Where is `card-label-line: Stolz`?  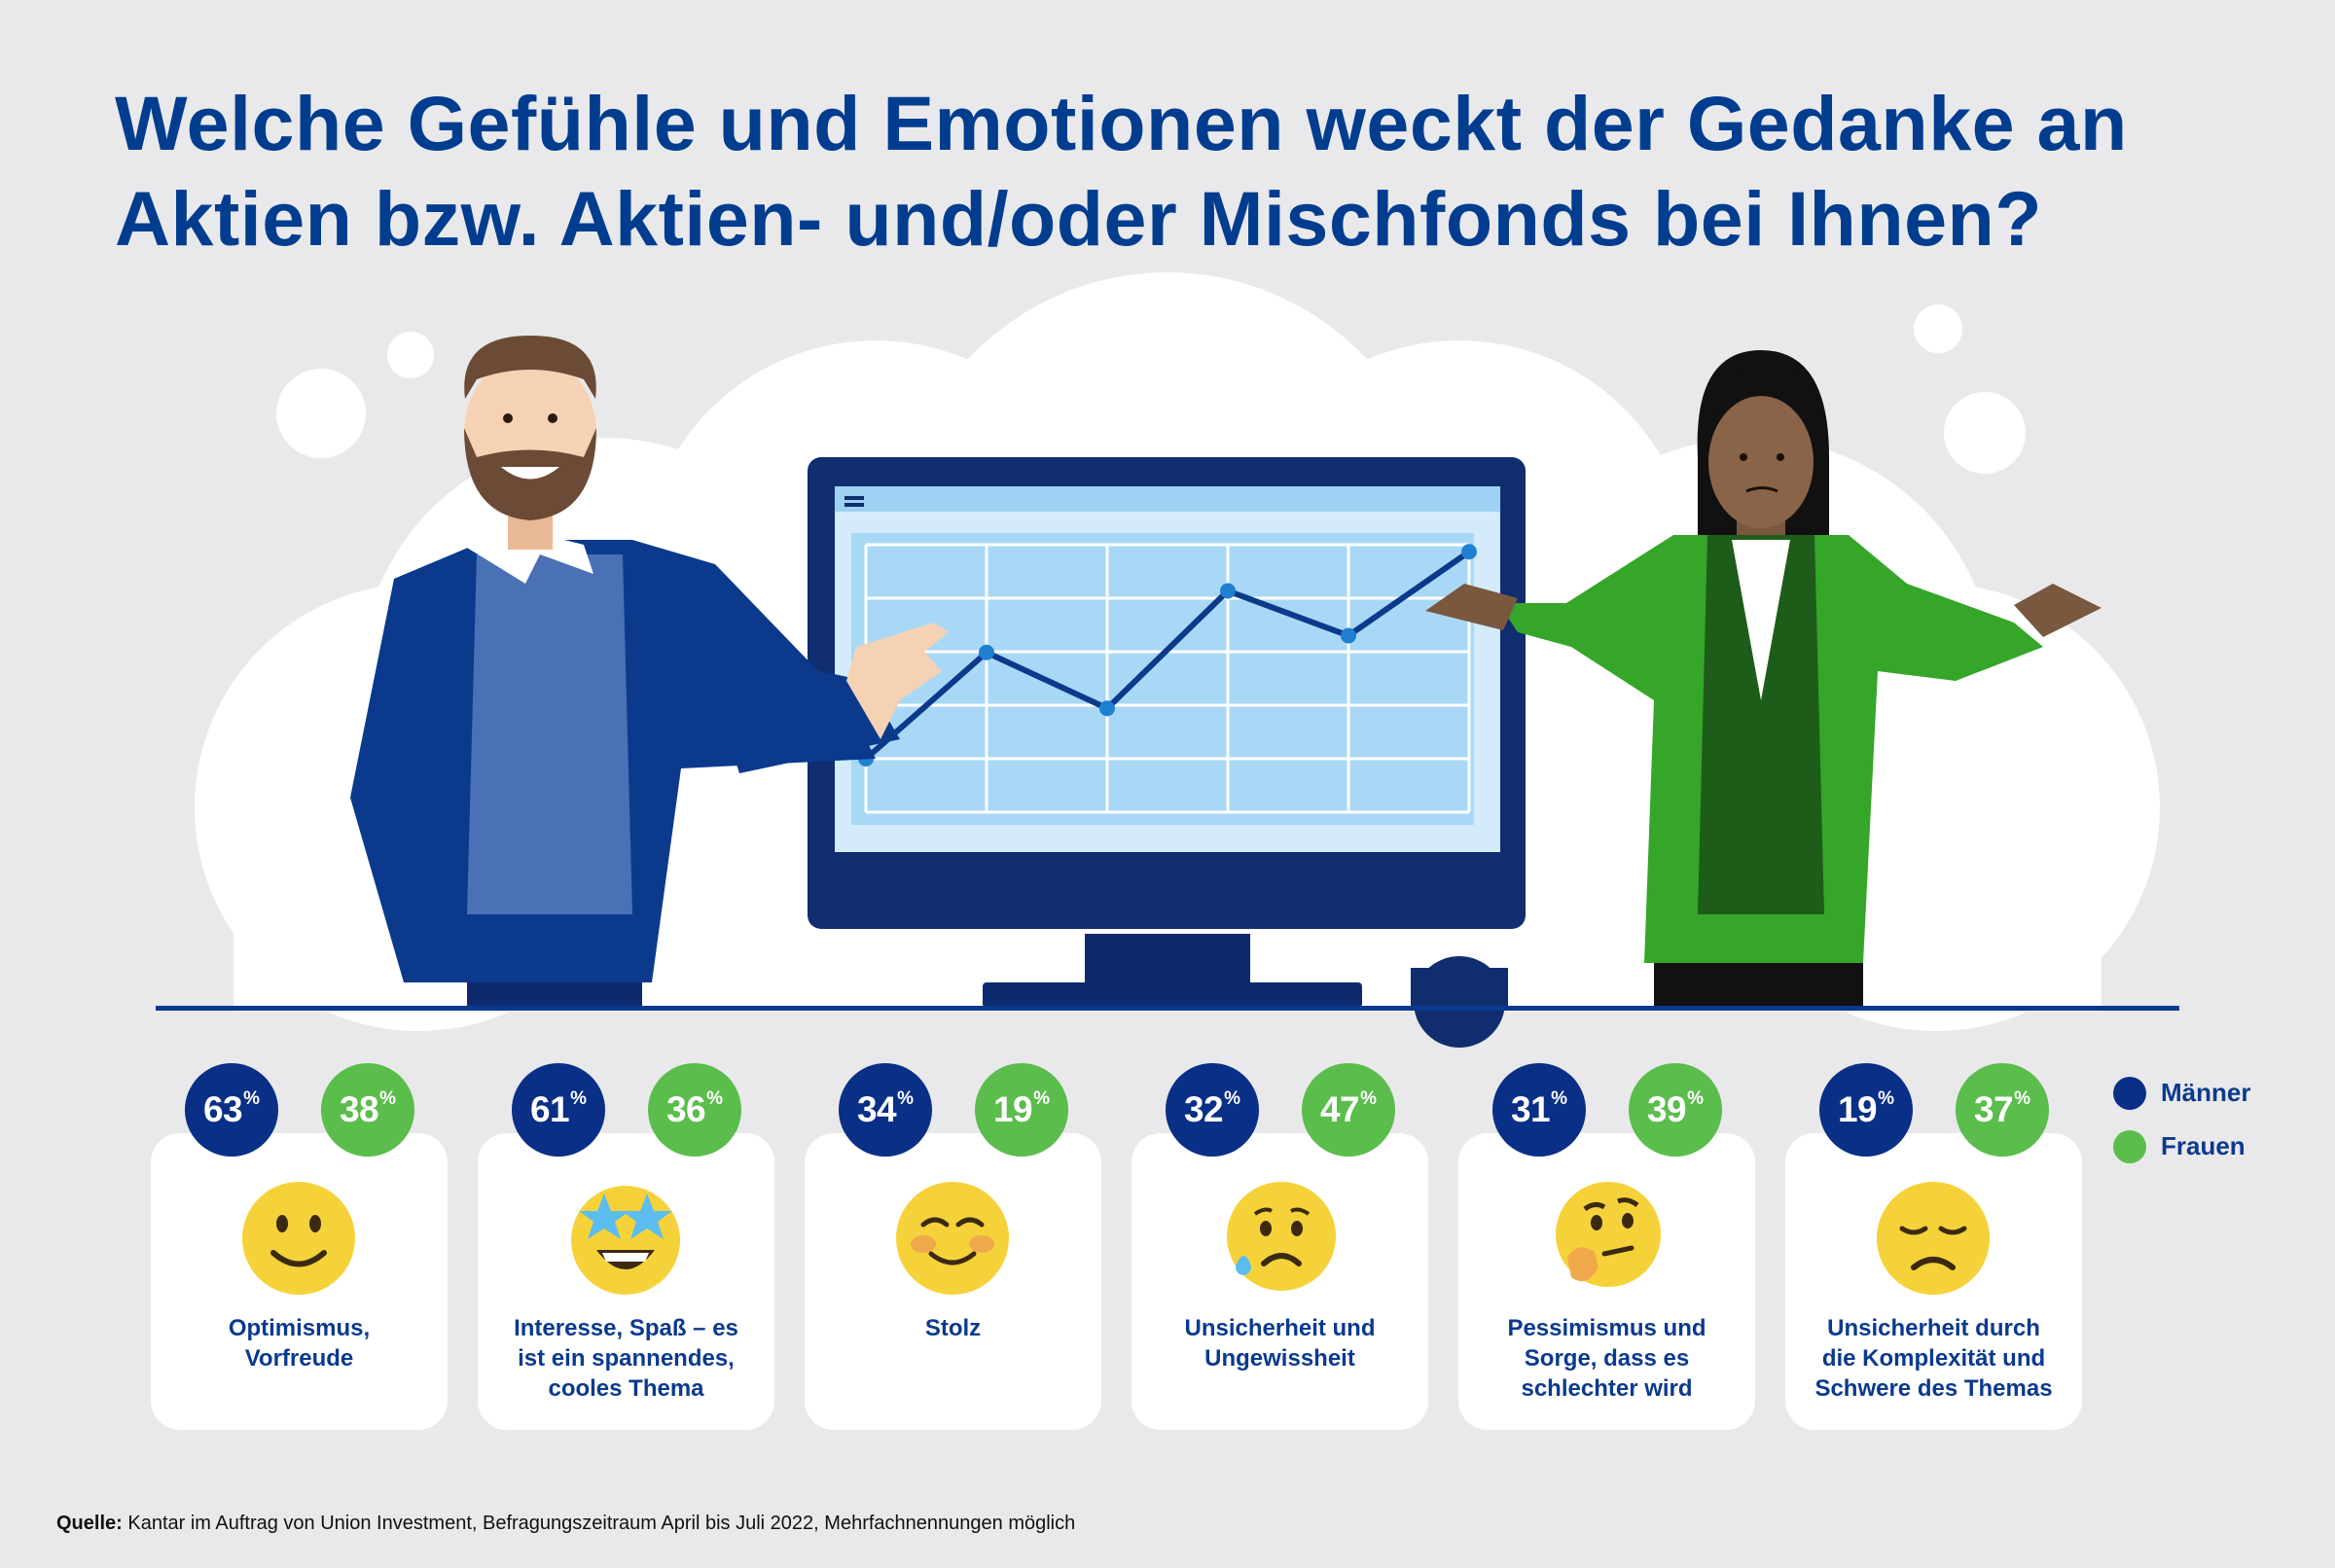
card-label-line: Stolz is located at coordinates (953, 1328).